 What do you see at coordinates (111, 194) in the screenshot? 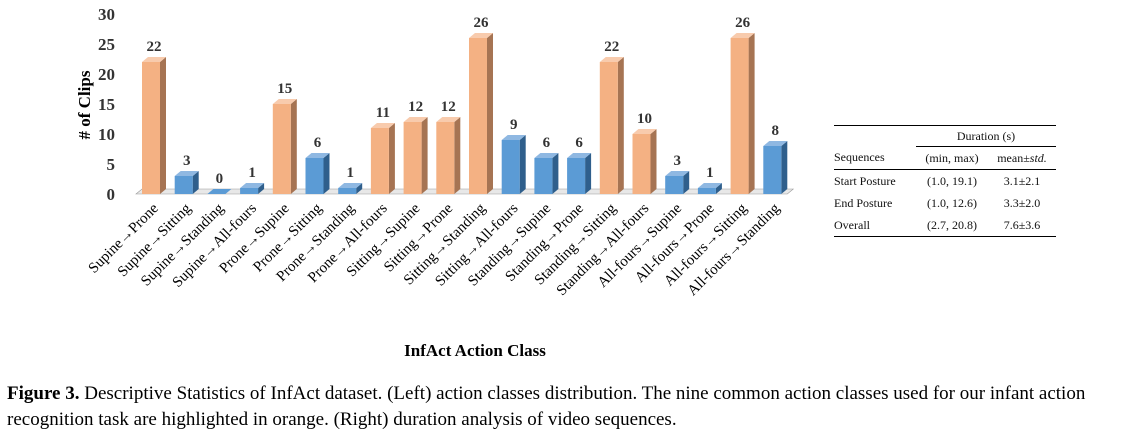
I see `y-tick-label: 0` at bounding box center [111, 194].